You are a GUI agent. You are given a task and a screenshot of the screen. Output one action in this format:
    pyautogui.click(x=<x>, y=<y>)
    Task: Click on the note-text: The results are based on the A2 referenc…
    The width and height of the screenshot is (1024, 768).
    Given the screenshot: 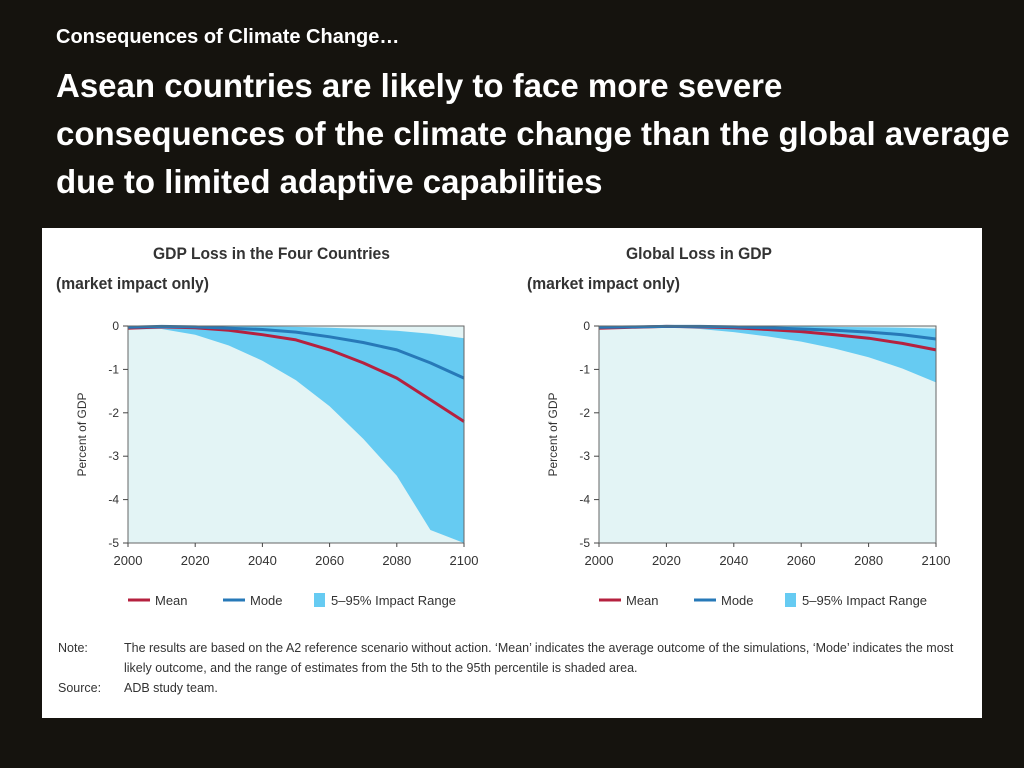 What is the action you would take?
    pyautogui.click(x=539, y=658)
    